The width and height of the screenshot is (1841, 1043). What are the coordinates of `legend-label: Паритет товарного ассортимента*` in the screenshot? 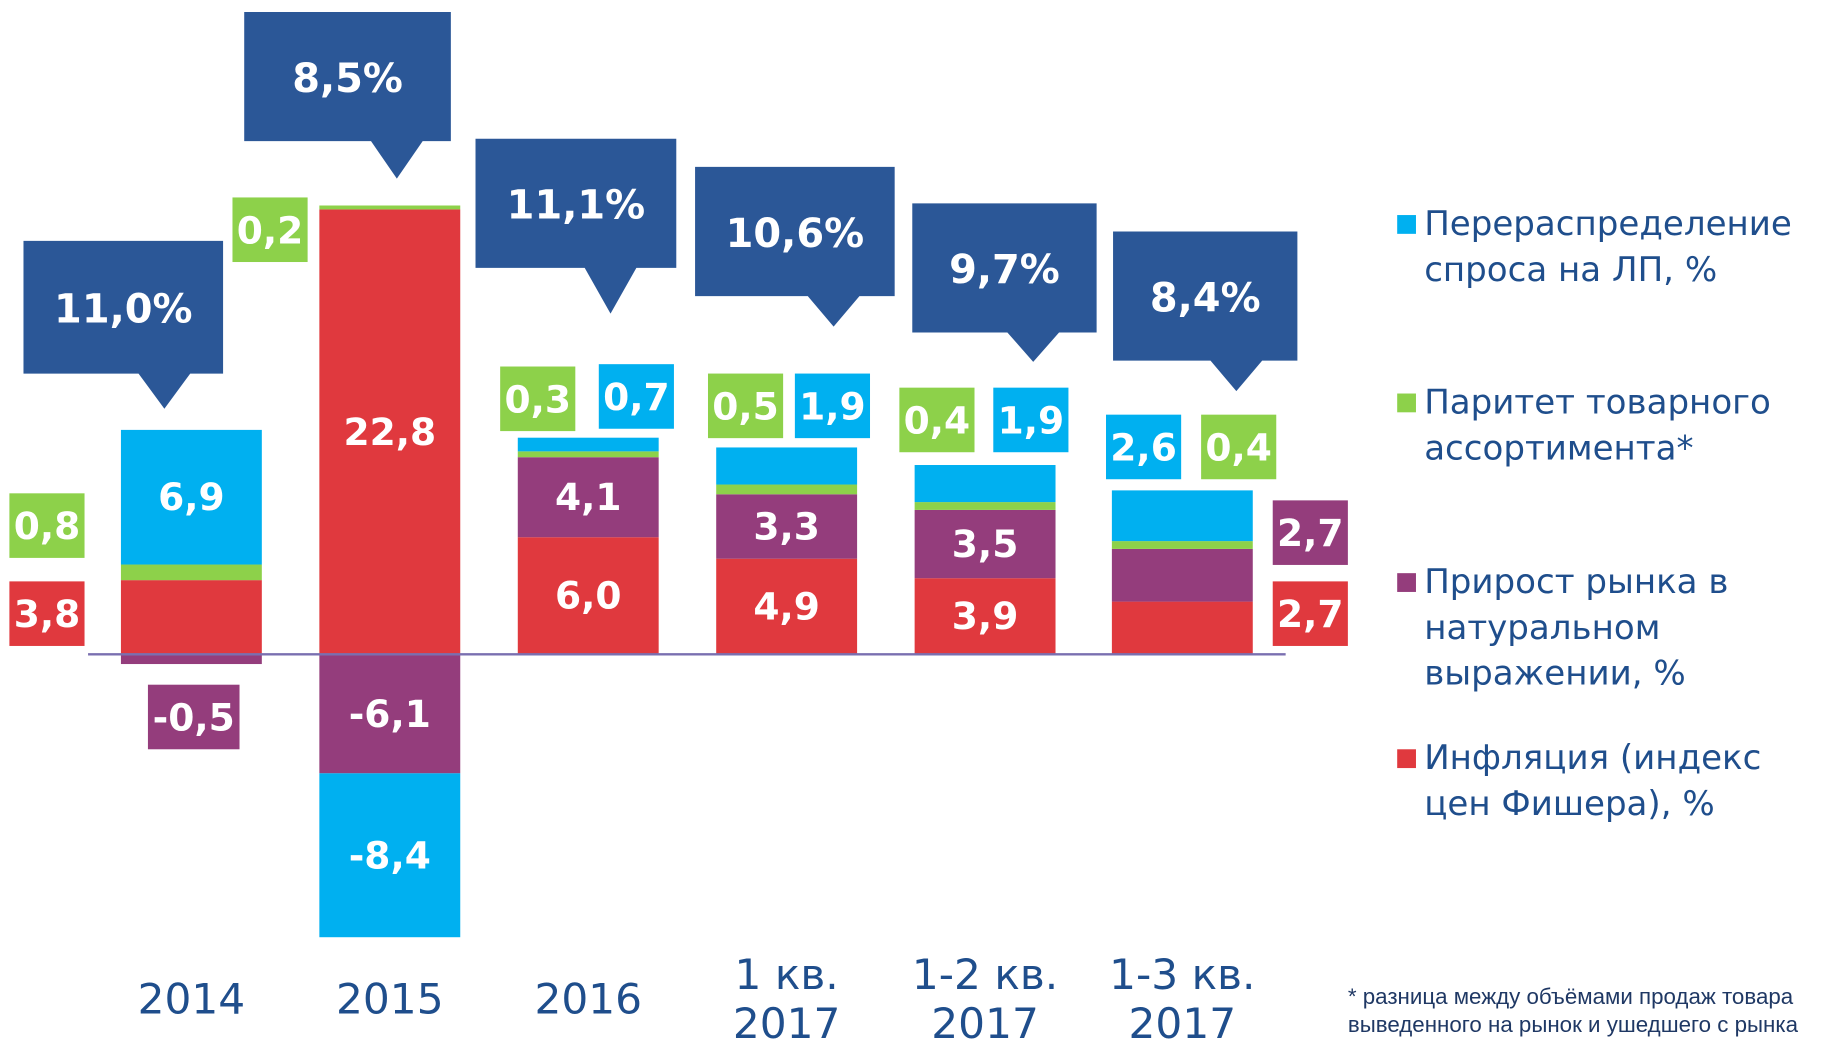 It's located at (1597, 424).